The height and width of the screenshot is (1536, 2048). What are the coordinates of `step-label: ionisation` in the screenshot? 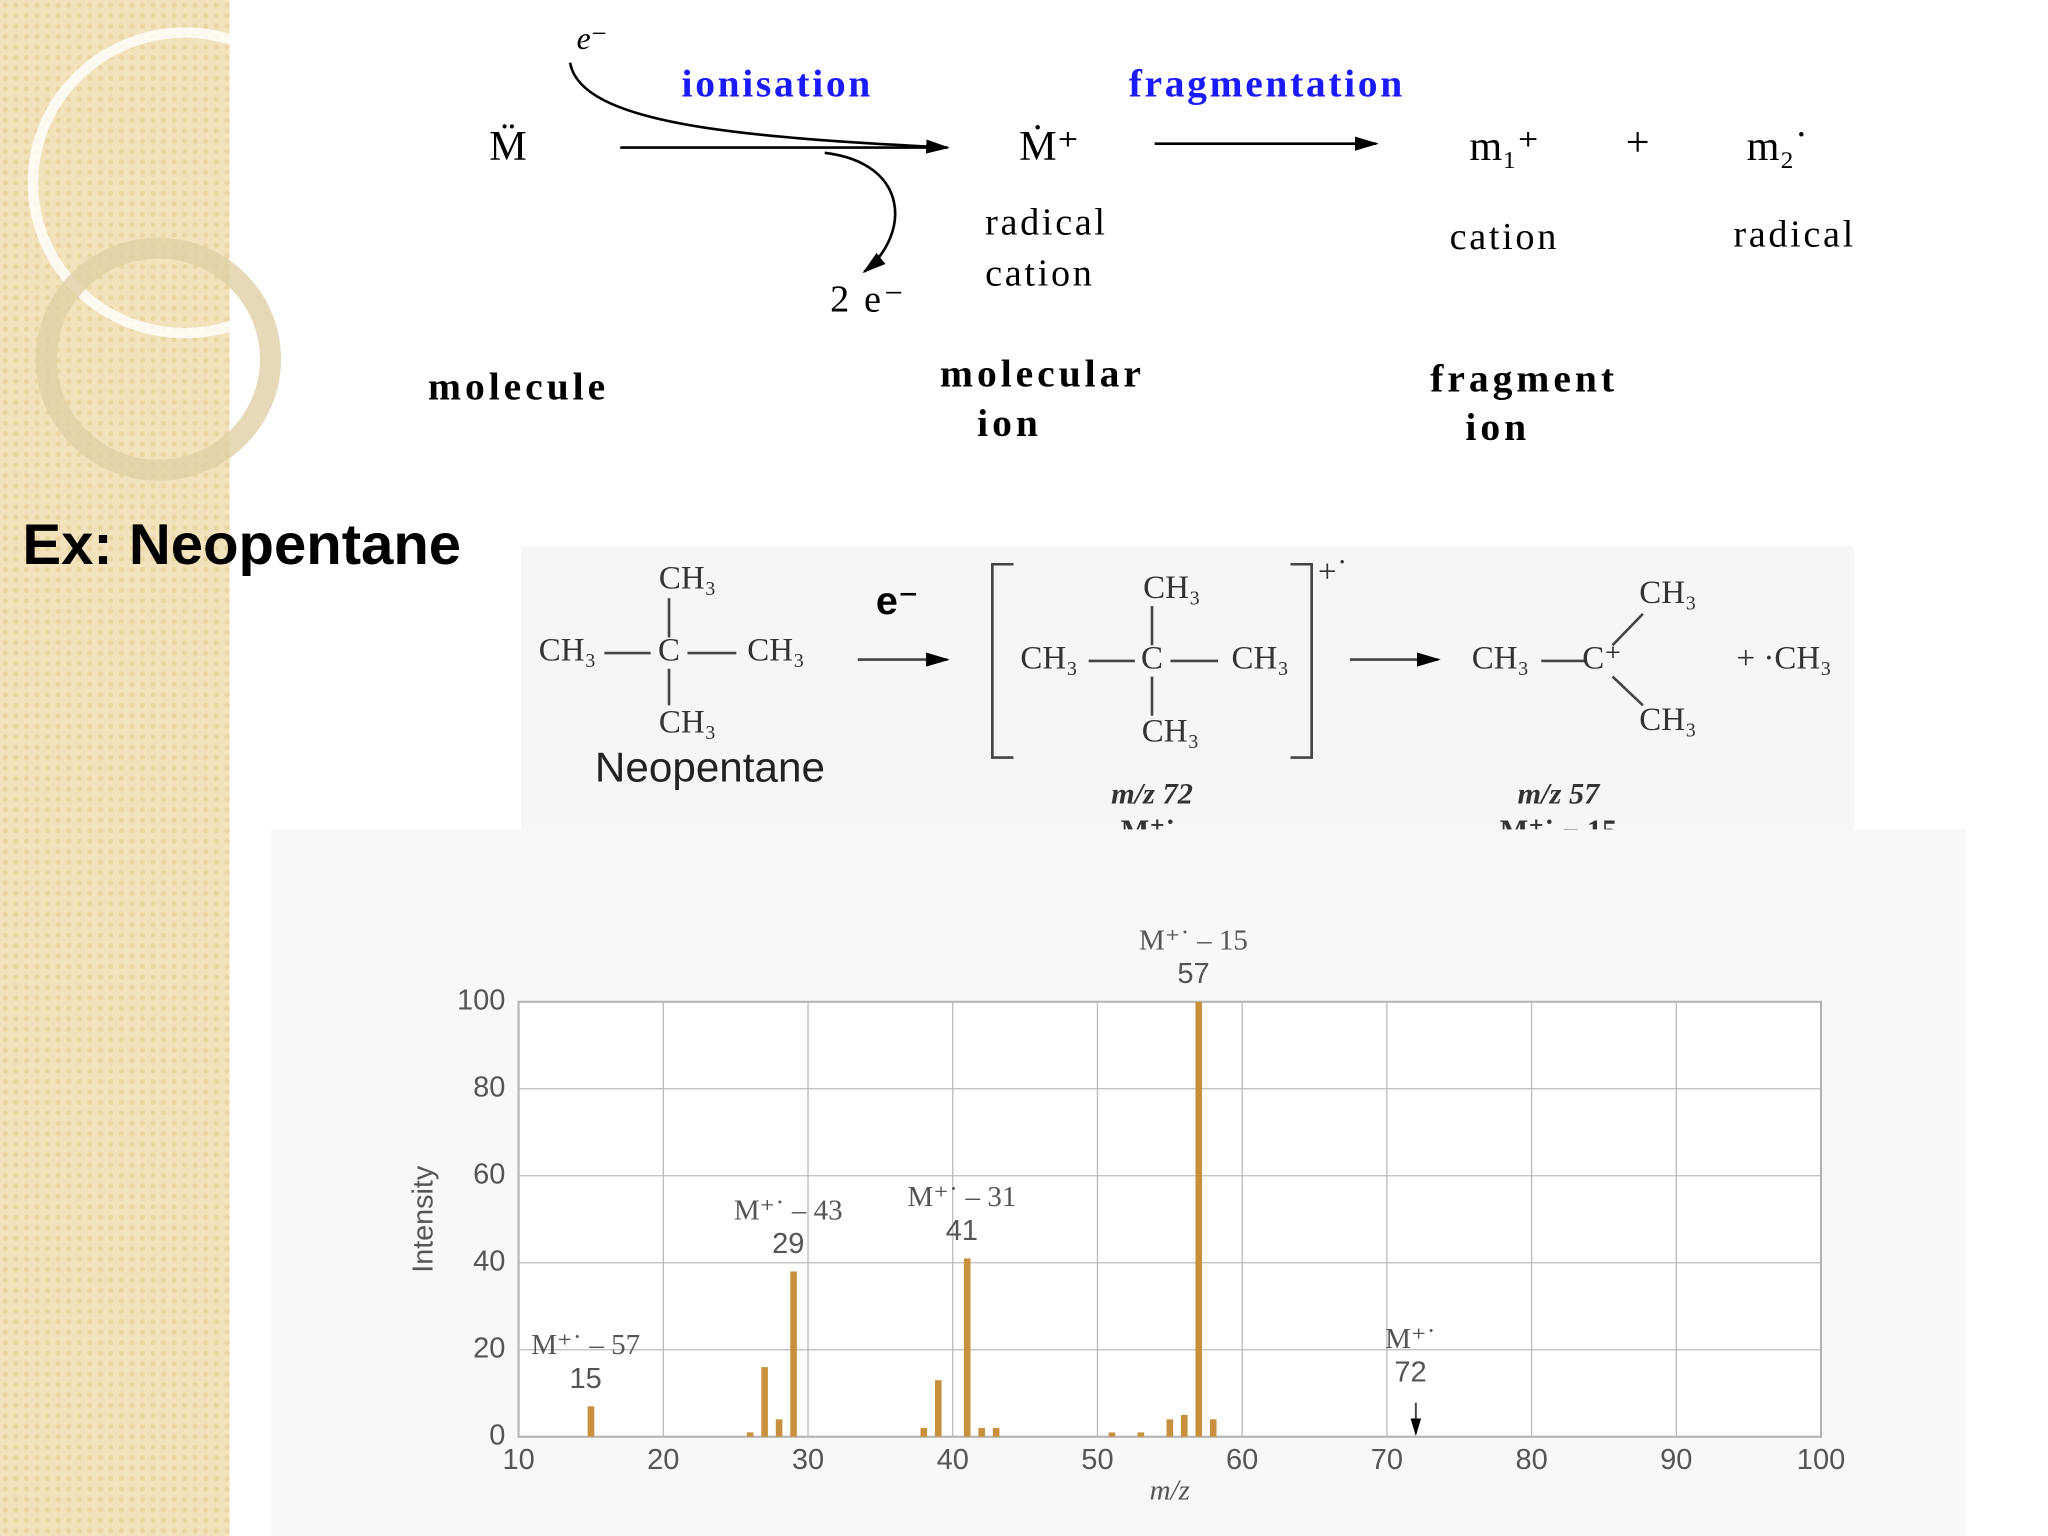 It's located at (777, 84).